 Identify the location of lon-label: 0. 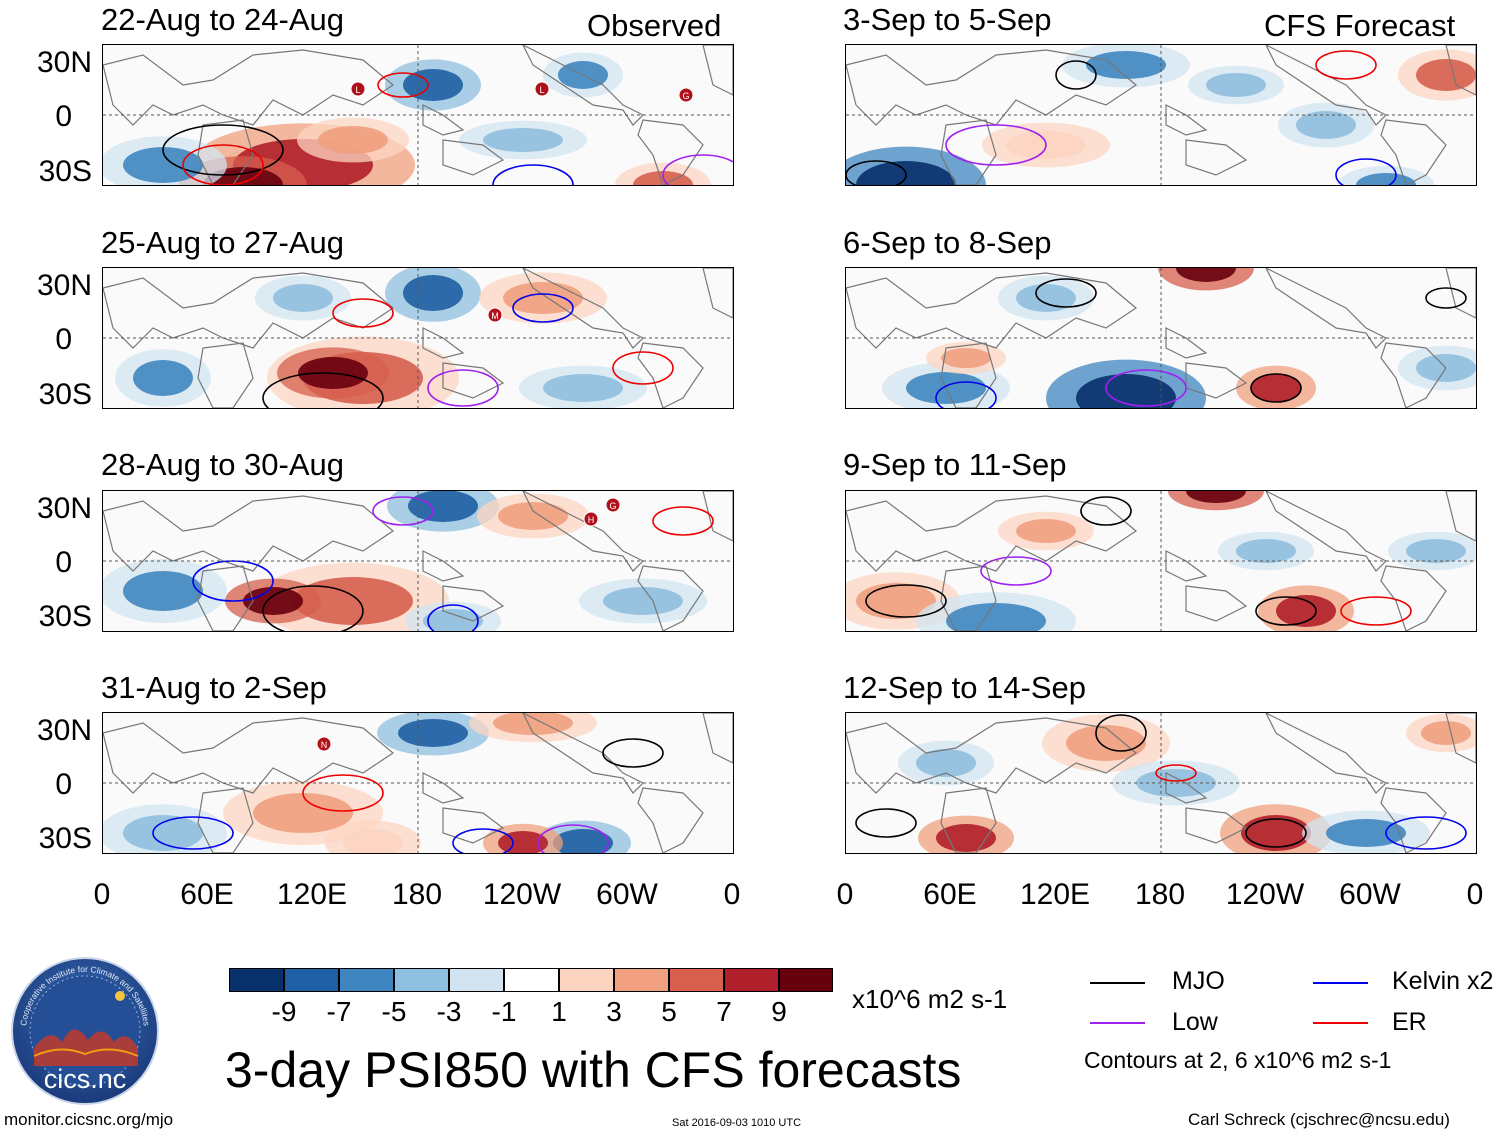
(1475, 894).